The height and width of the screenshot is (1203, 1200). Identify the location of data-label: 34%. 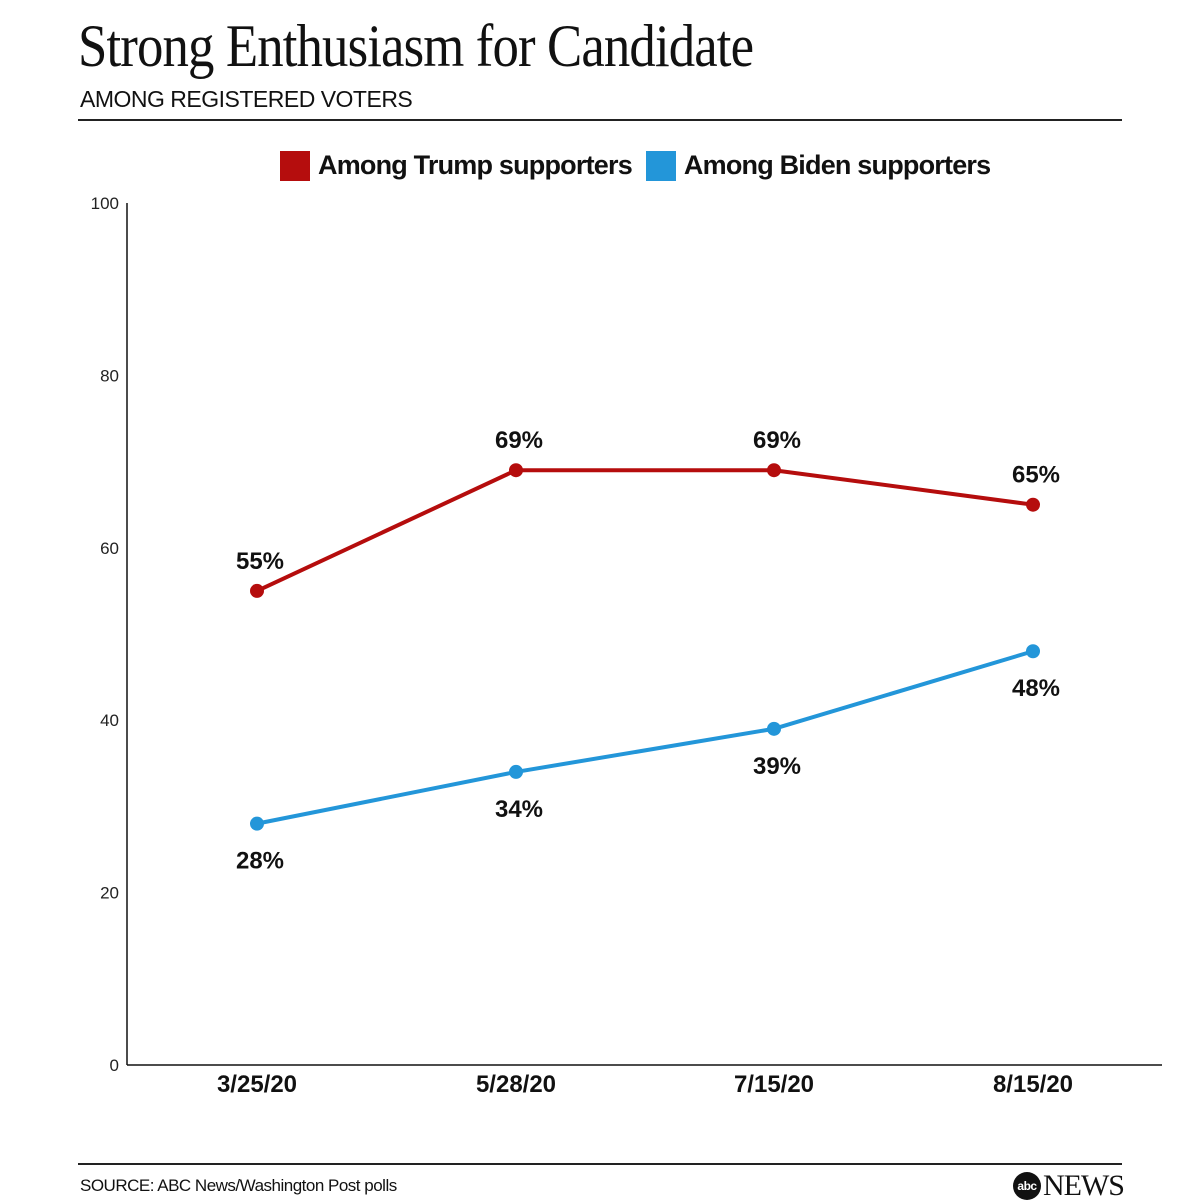
(519, 809).